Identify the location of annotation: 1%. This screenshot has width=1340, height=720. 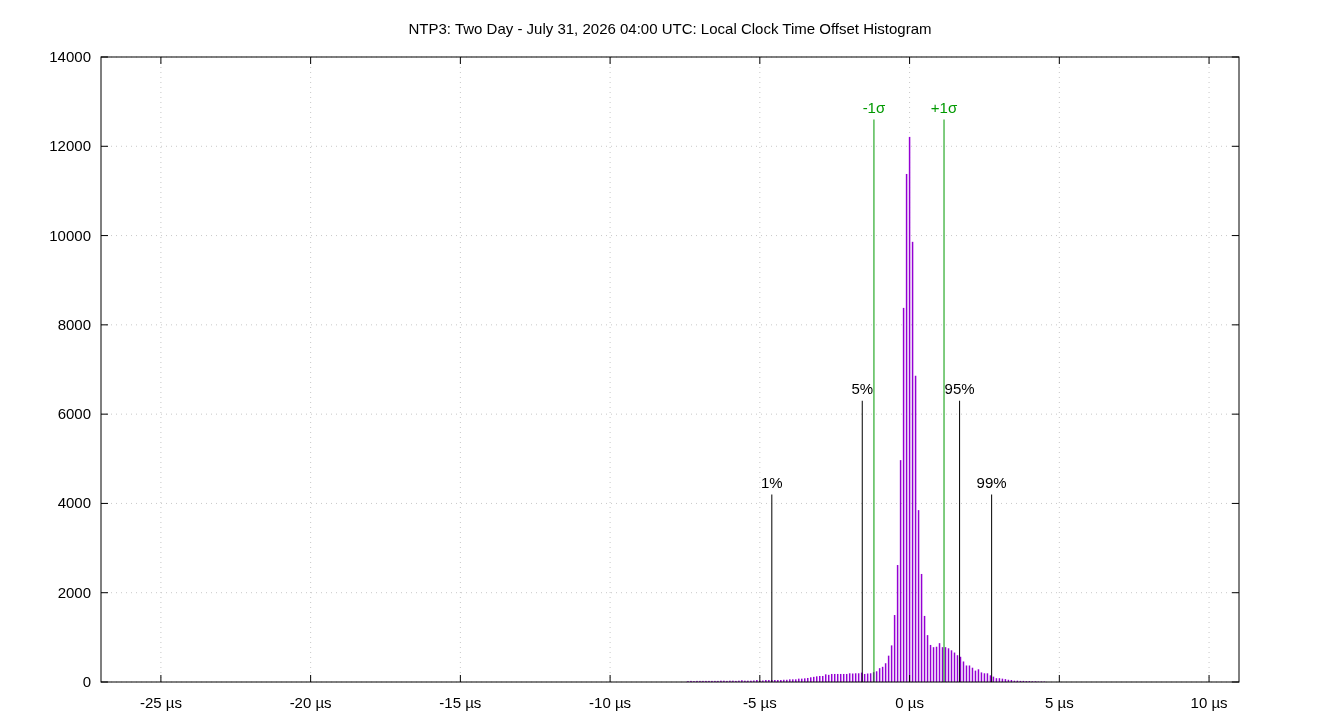
(771, 482).